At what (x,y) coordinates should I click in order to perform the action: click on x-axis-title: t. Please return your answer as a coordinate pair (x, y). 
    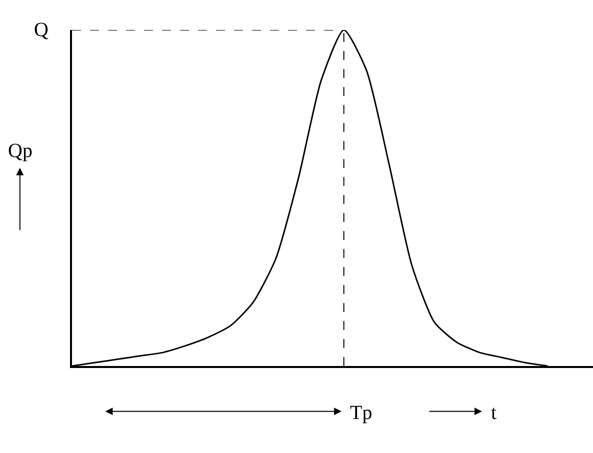
    Looking at the image, I should click on (494, 413).